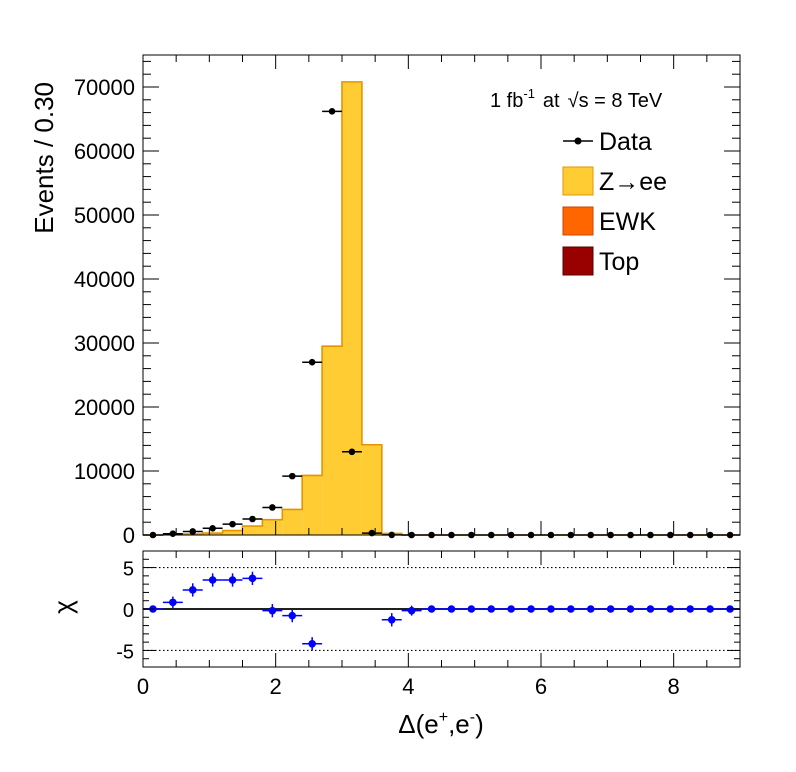 The height and width of the screenshot is (772, 796). What do you see at coordinates (441, 724) in the screenshot?
I see `x-axis-label: Δ(e+,e-)` at bounding box center [441, 724].